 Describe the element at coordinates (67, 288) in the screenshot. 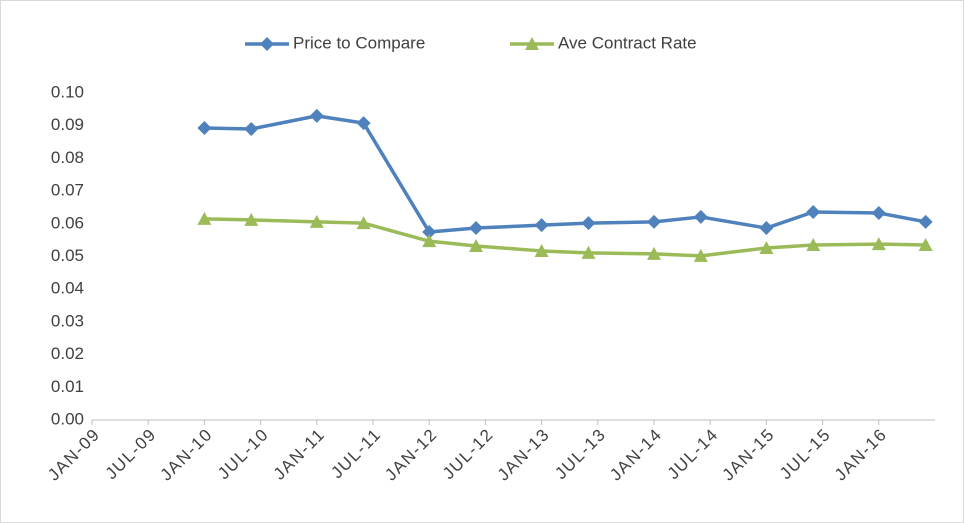

I see `y-tick-label: 0.04` at that location.